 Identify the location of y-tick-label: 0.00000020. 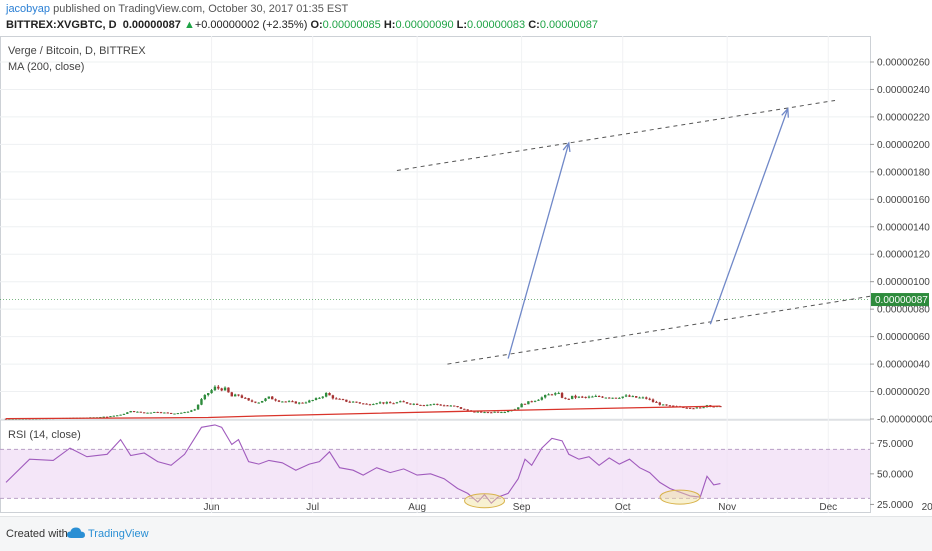
(903, 392).